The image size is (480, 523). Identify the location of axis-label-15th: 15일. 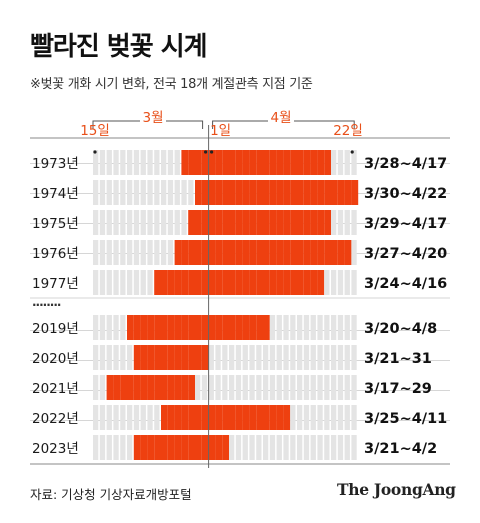
(95, 131).